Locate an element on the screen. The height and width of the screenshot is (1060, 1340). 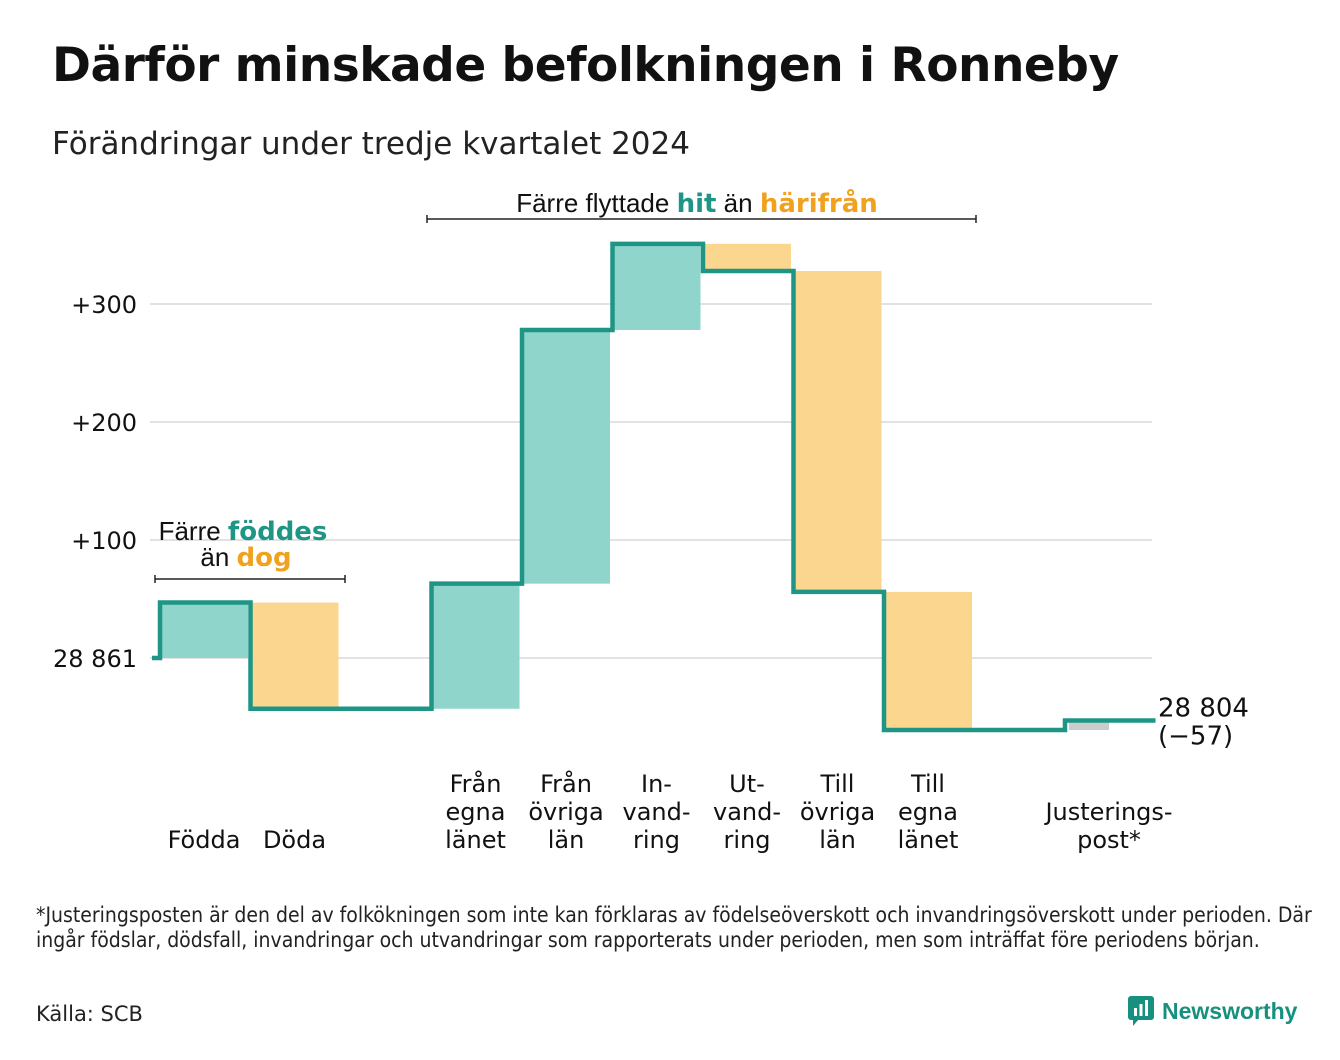
end-change-label: (−57) is located at coordinates (1195, 737).